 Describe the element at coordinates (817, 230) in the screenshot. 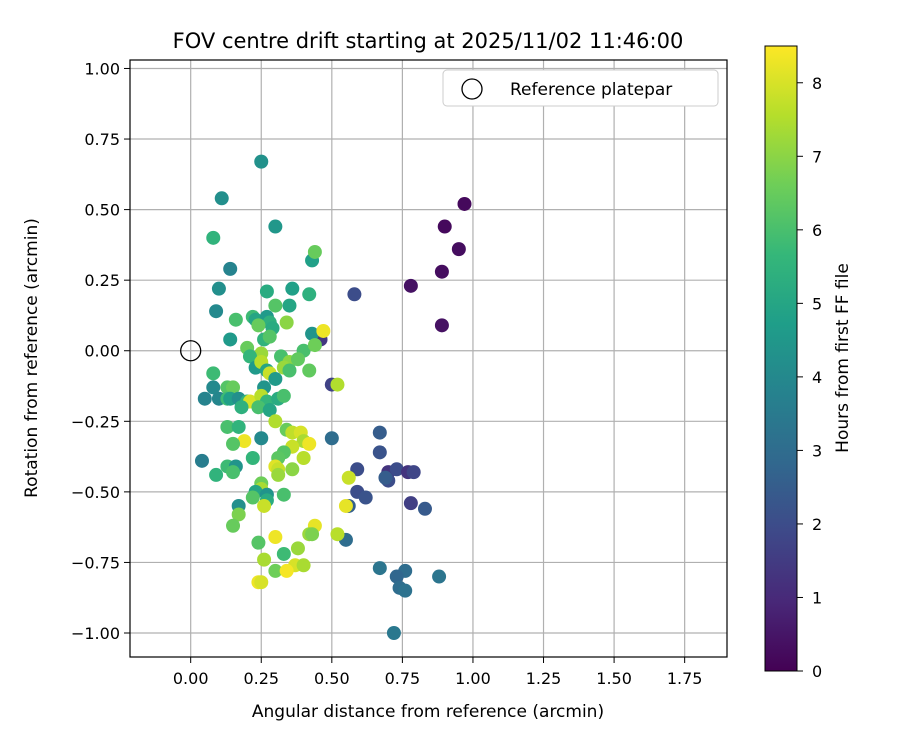

I see `colorbar-tick-label: 6` at that location.